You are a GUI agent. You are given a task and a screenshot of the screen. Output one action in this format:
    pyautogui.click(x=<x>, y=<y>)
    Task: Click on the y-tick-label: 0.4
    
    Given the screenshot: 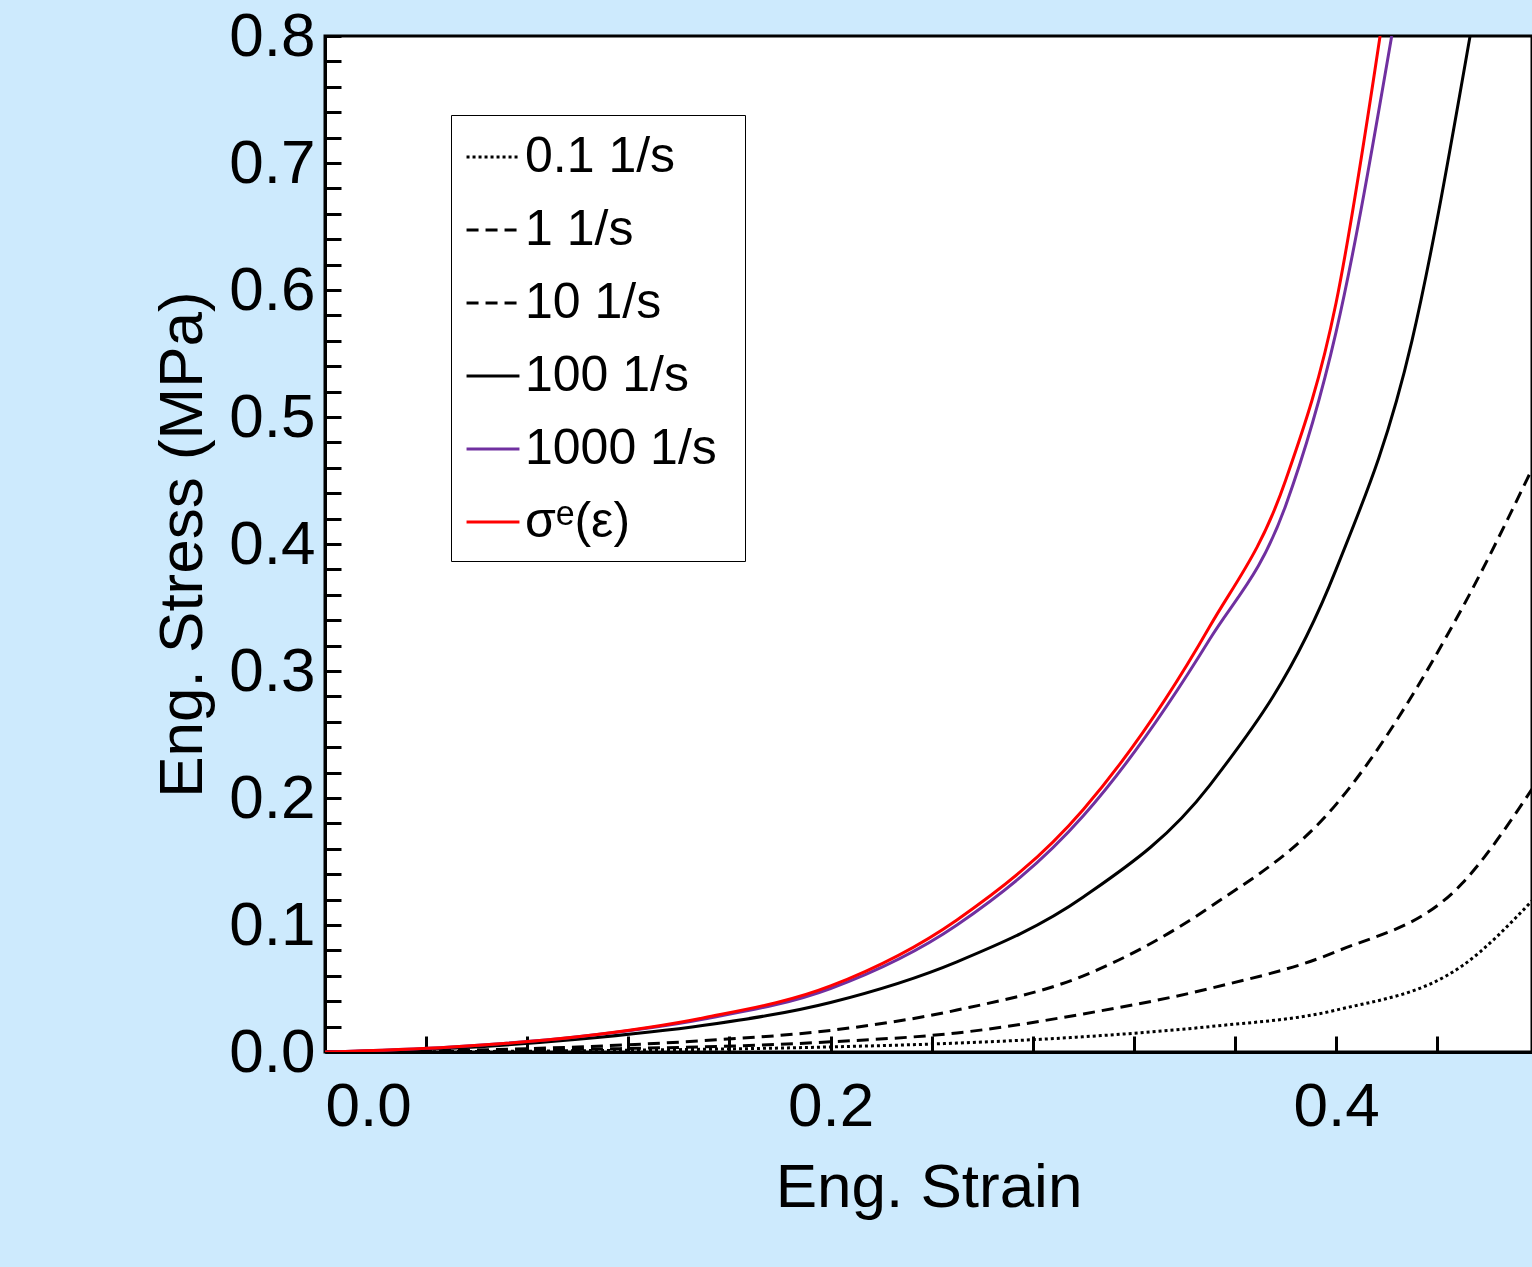 What is the action you would take?
    pyautogui.click(x=272, y=542)
    